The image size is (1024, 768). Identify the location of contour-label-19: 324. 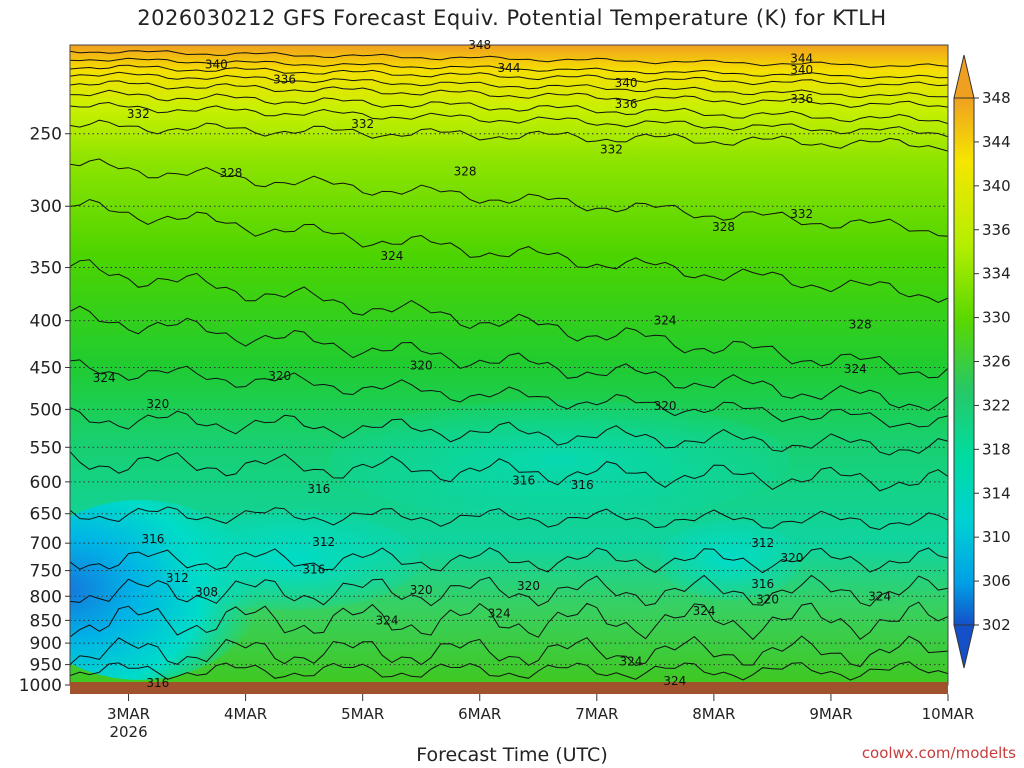
(855, 369).